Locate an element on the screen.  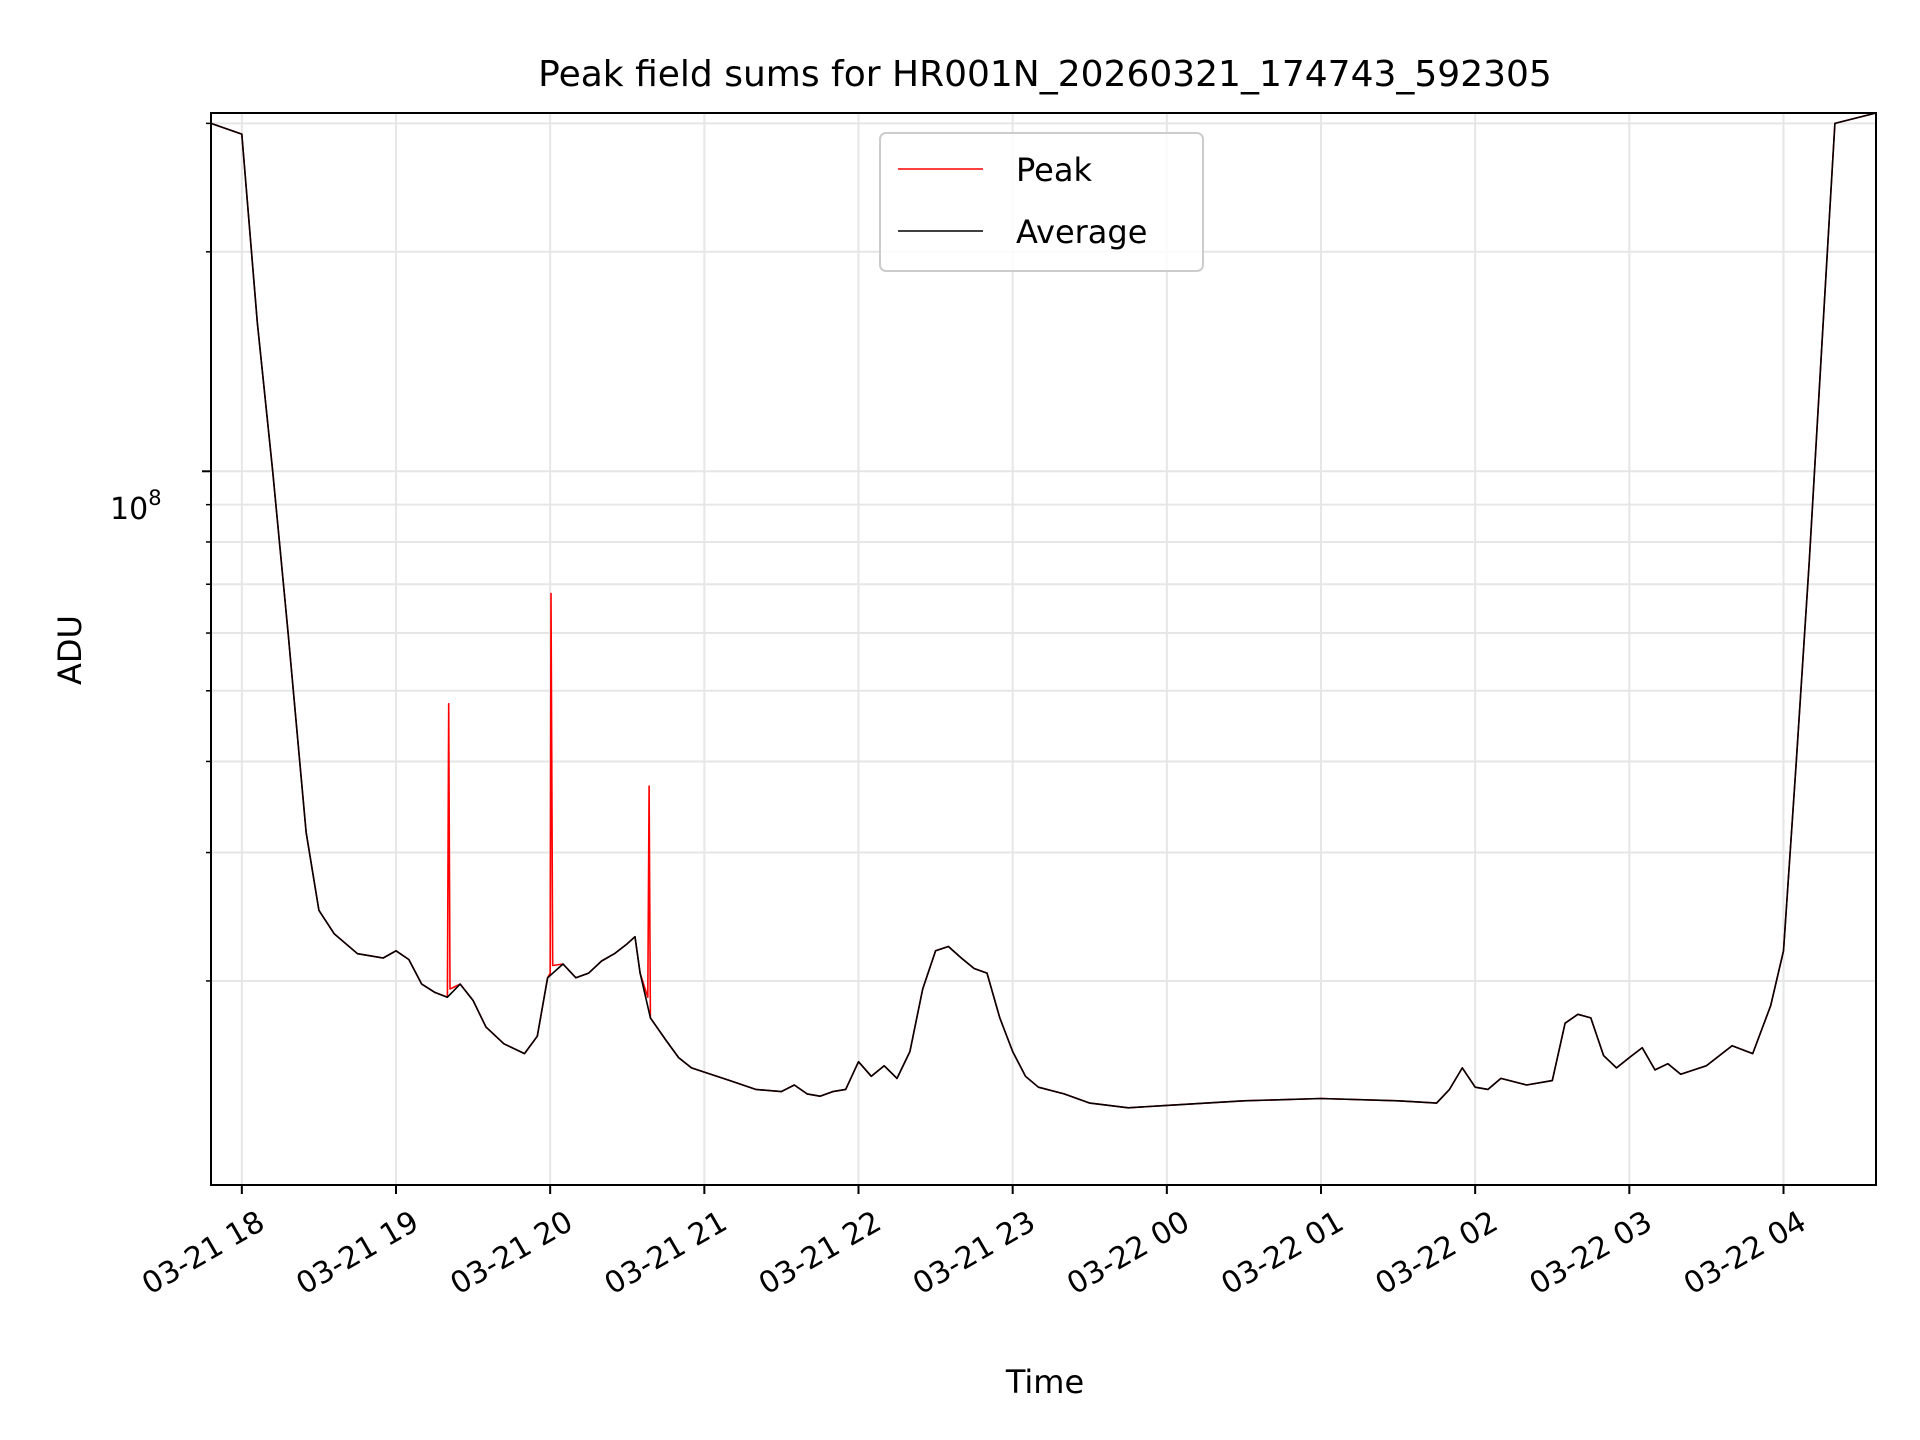
y-axis-label: ADU is located at coordinates (70, 650).